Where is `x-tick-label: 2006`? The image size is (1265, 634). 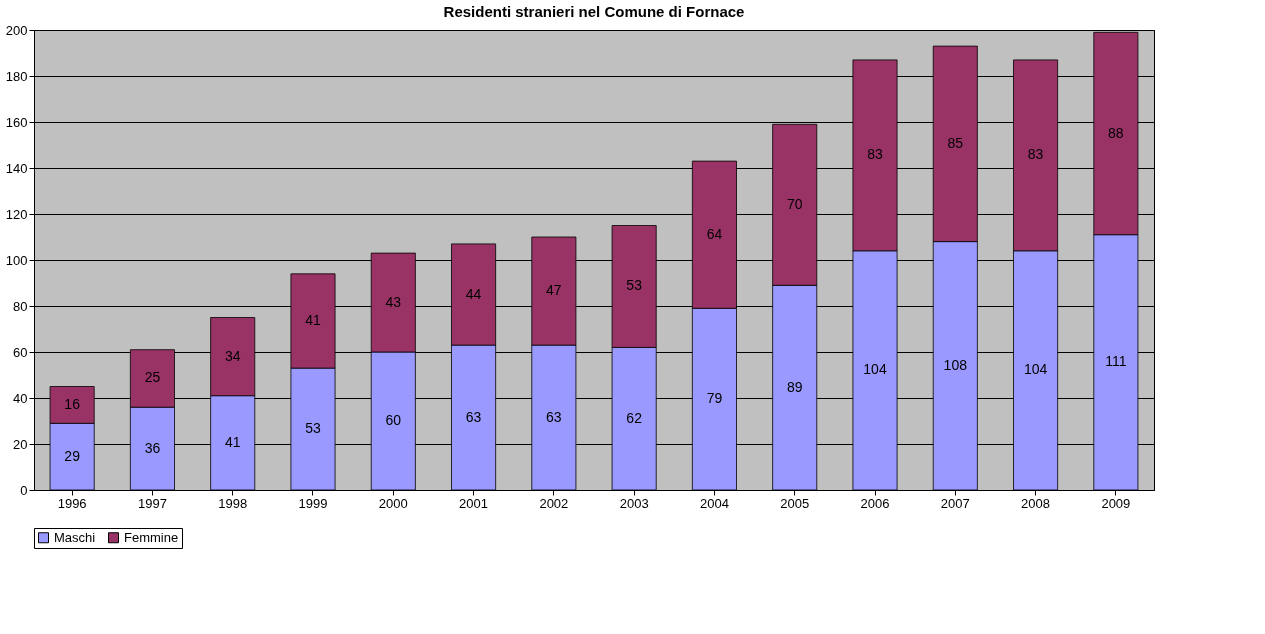 x-tick-label: 2006 is located at coordinates (875, 503).